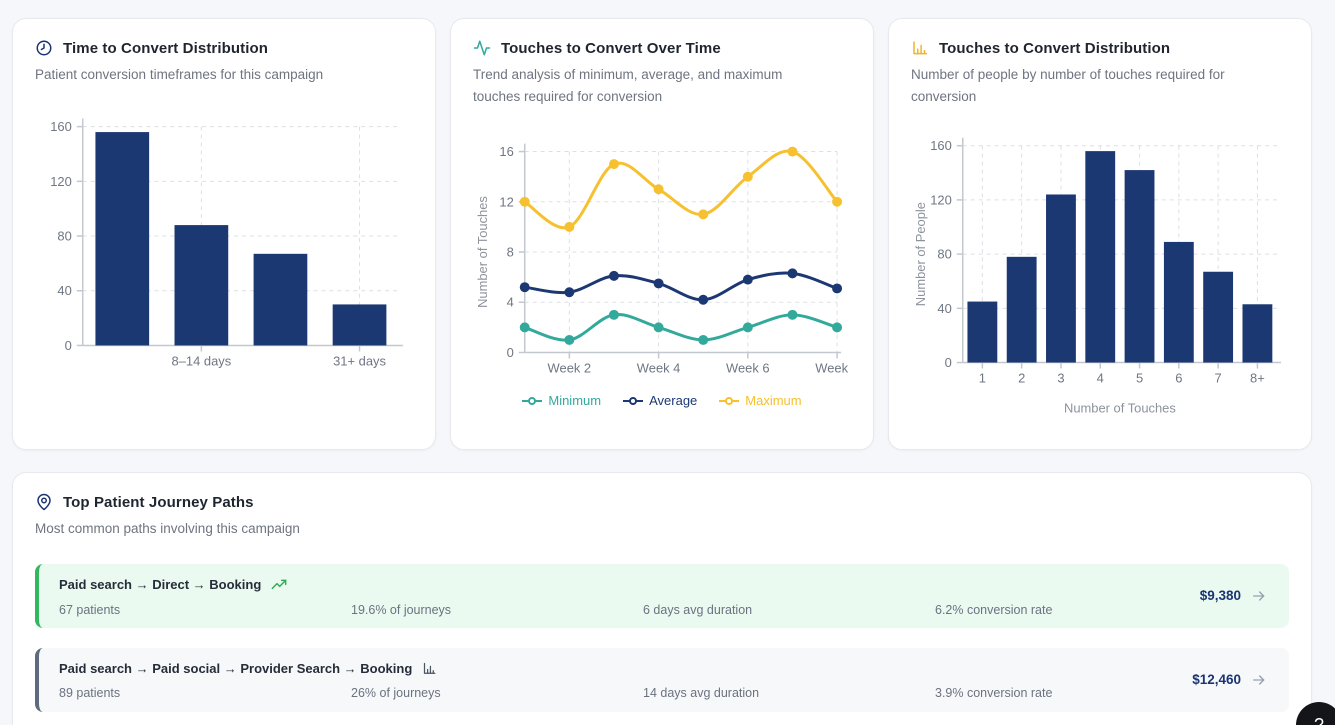 This screenshot has width=1335, height=725. Describe the element at coordinates (994, 692) in the screenshot. I see `conversion-stat: 3.9% conversion rate` at that location.